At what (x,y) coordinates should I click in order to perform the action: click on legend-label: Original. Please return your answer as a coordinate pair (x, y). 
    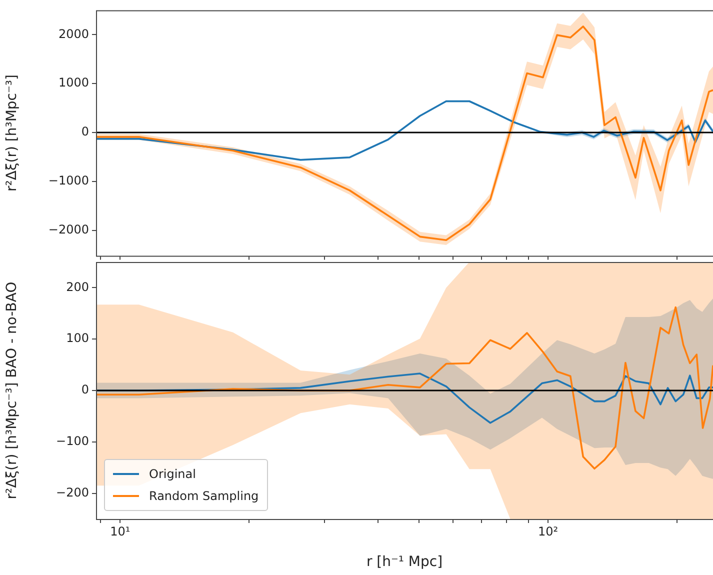
    Looking at the image, I should click on (172, 474).